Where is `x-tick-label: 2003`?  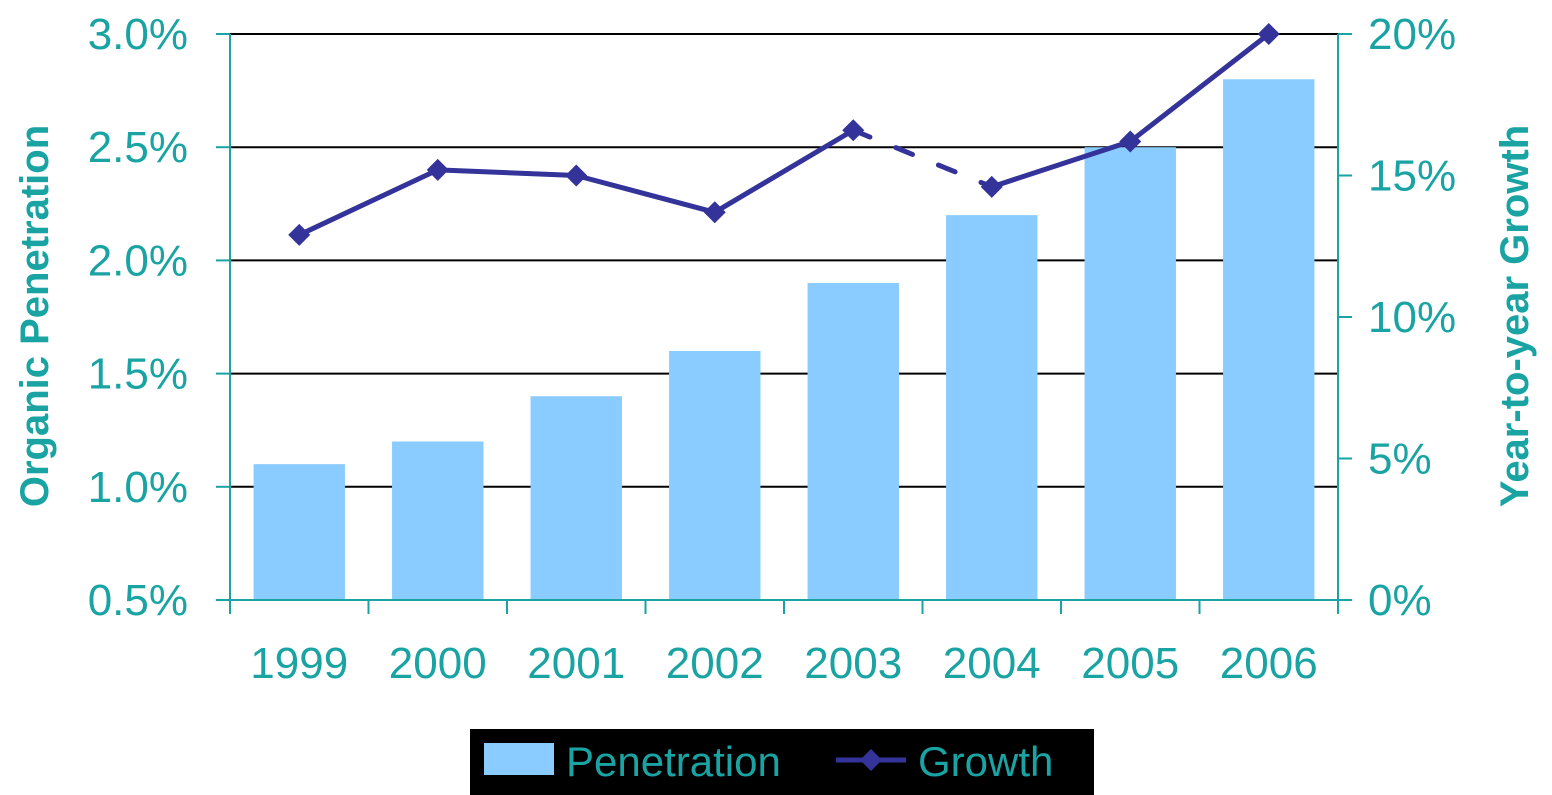
x-tick-label: 2003 is located at coordinates (853, 663).